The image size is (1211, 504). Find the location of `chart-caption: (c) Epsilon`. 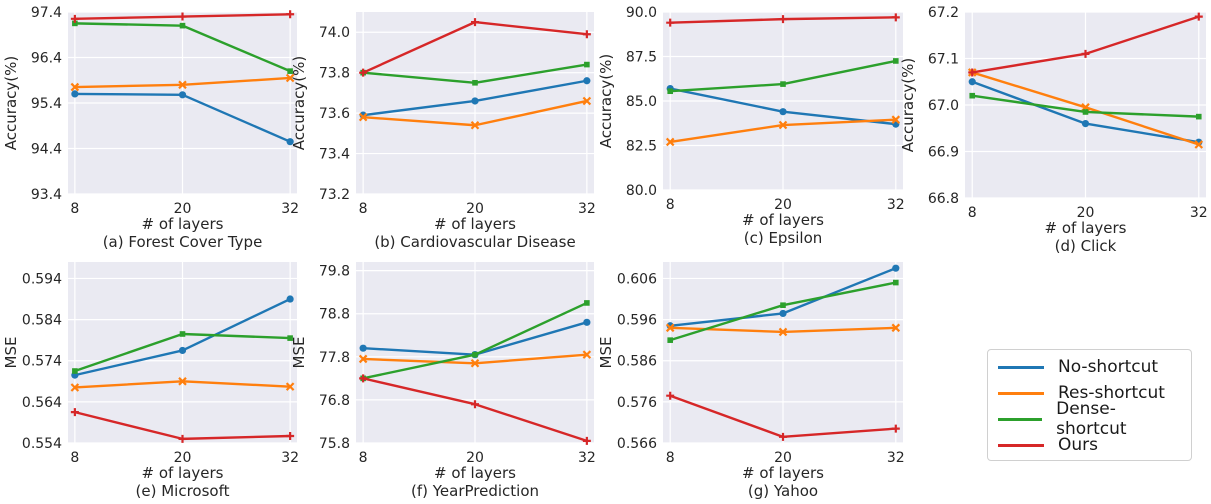

chart-caption: (c) Epsilon is located at coordinates (783, 238).